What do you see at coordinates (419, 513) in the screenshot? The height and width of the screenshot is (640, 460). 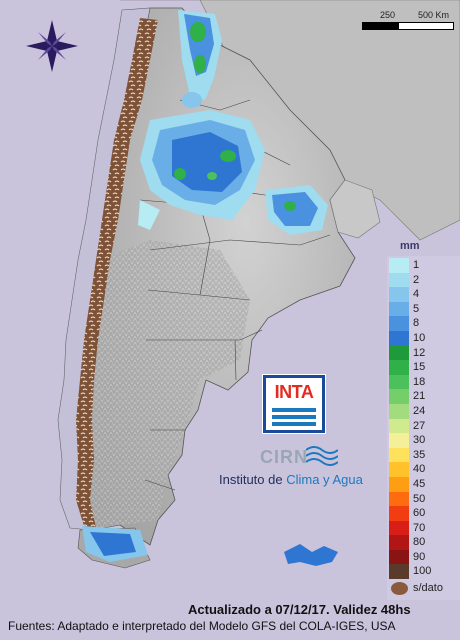 I see `legend-label: 60` at bounding box center [419, 513].